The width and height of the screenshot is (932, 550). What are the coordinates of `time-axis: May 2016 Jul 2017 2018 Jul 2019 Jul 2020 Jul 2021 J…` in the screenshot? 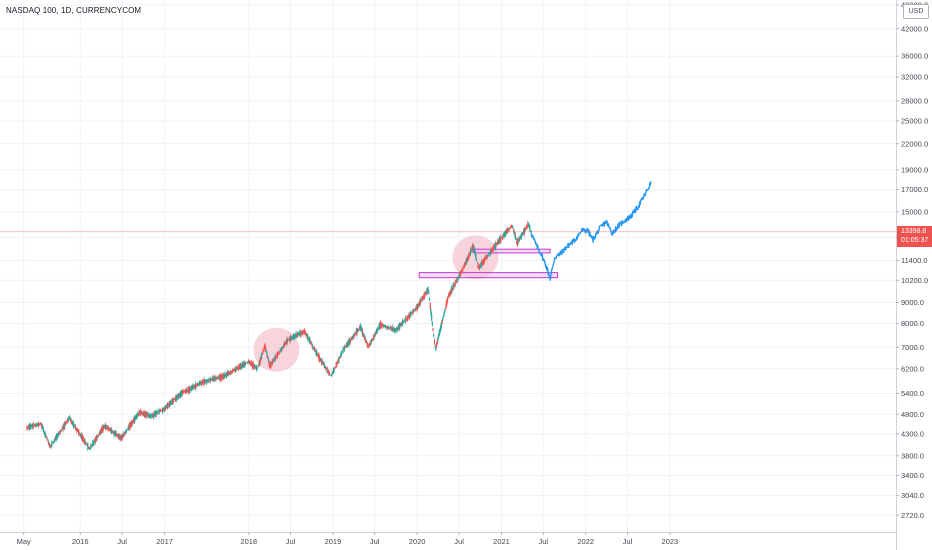 It's located at (348, 539).